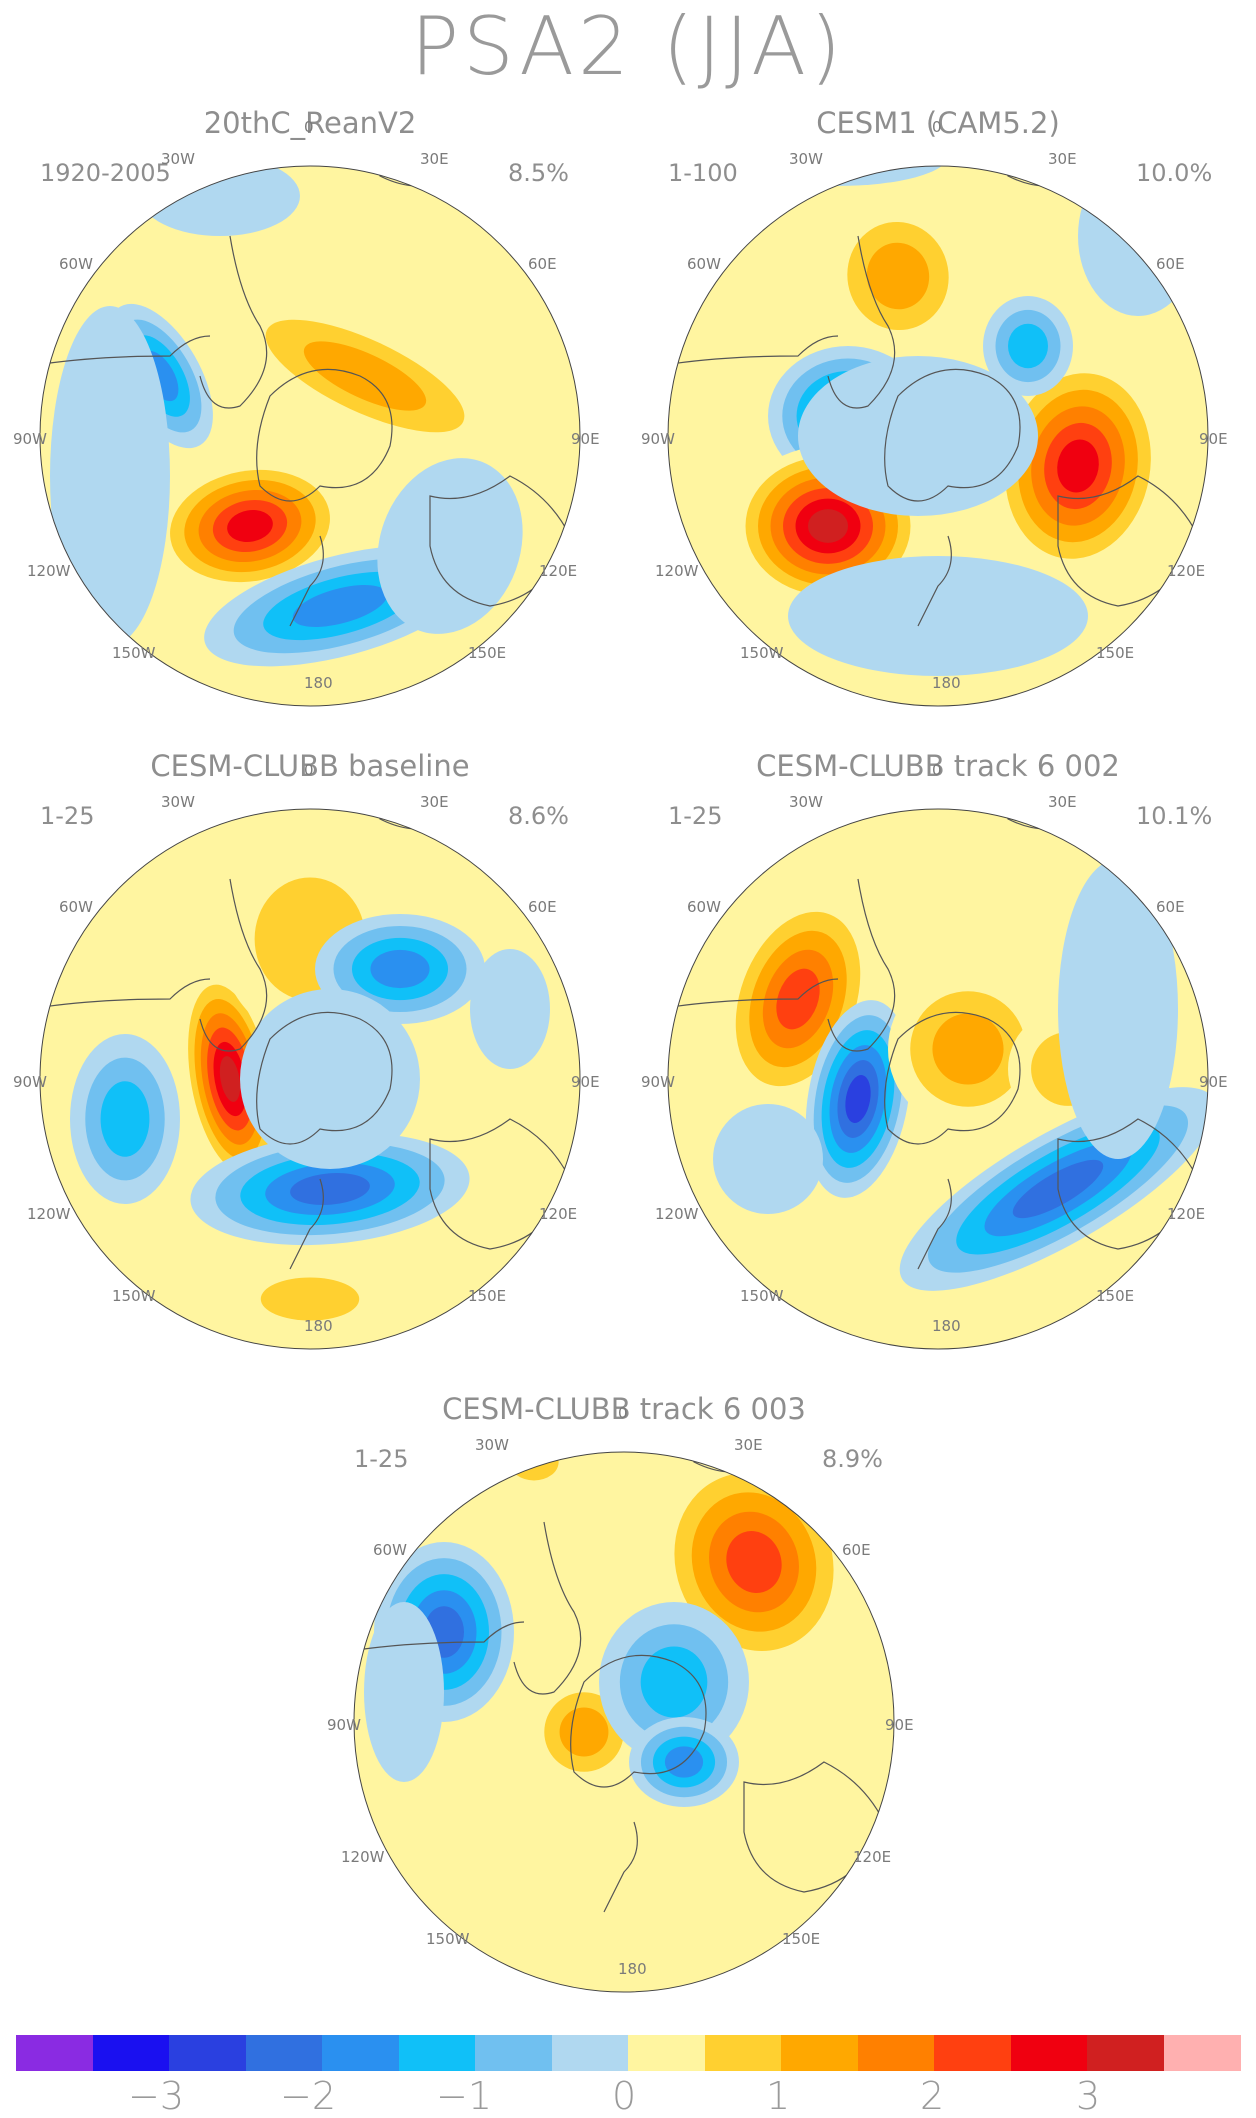 The height and width of the screenshot is (2118, 1256). I want to click on figure-title: PSA2 (JJA), so click(628, 46).